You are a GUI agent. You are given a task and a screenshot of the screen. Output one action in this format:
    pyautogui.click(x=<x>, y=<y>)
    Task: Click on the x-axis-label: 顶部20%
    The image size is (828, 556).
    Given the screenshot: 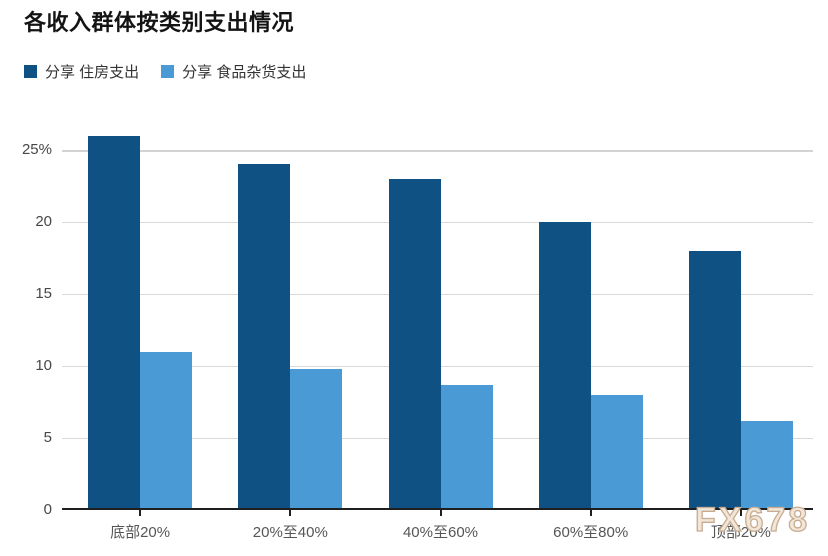 What is the action you would take?
    pyautogui.click(x=740, y=532)
    